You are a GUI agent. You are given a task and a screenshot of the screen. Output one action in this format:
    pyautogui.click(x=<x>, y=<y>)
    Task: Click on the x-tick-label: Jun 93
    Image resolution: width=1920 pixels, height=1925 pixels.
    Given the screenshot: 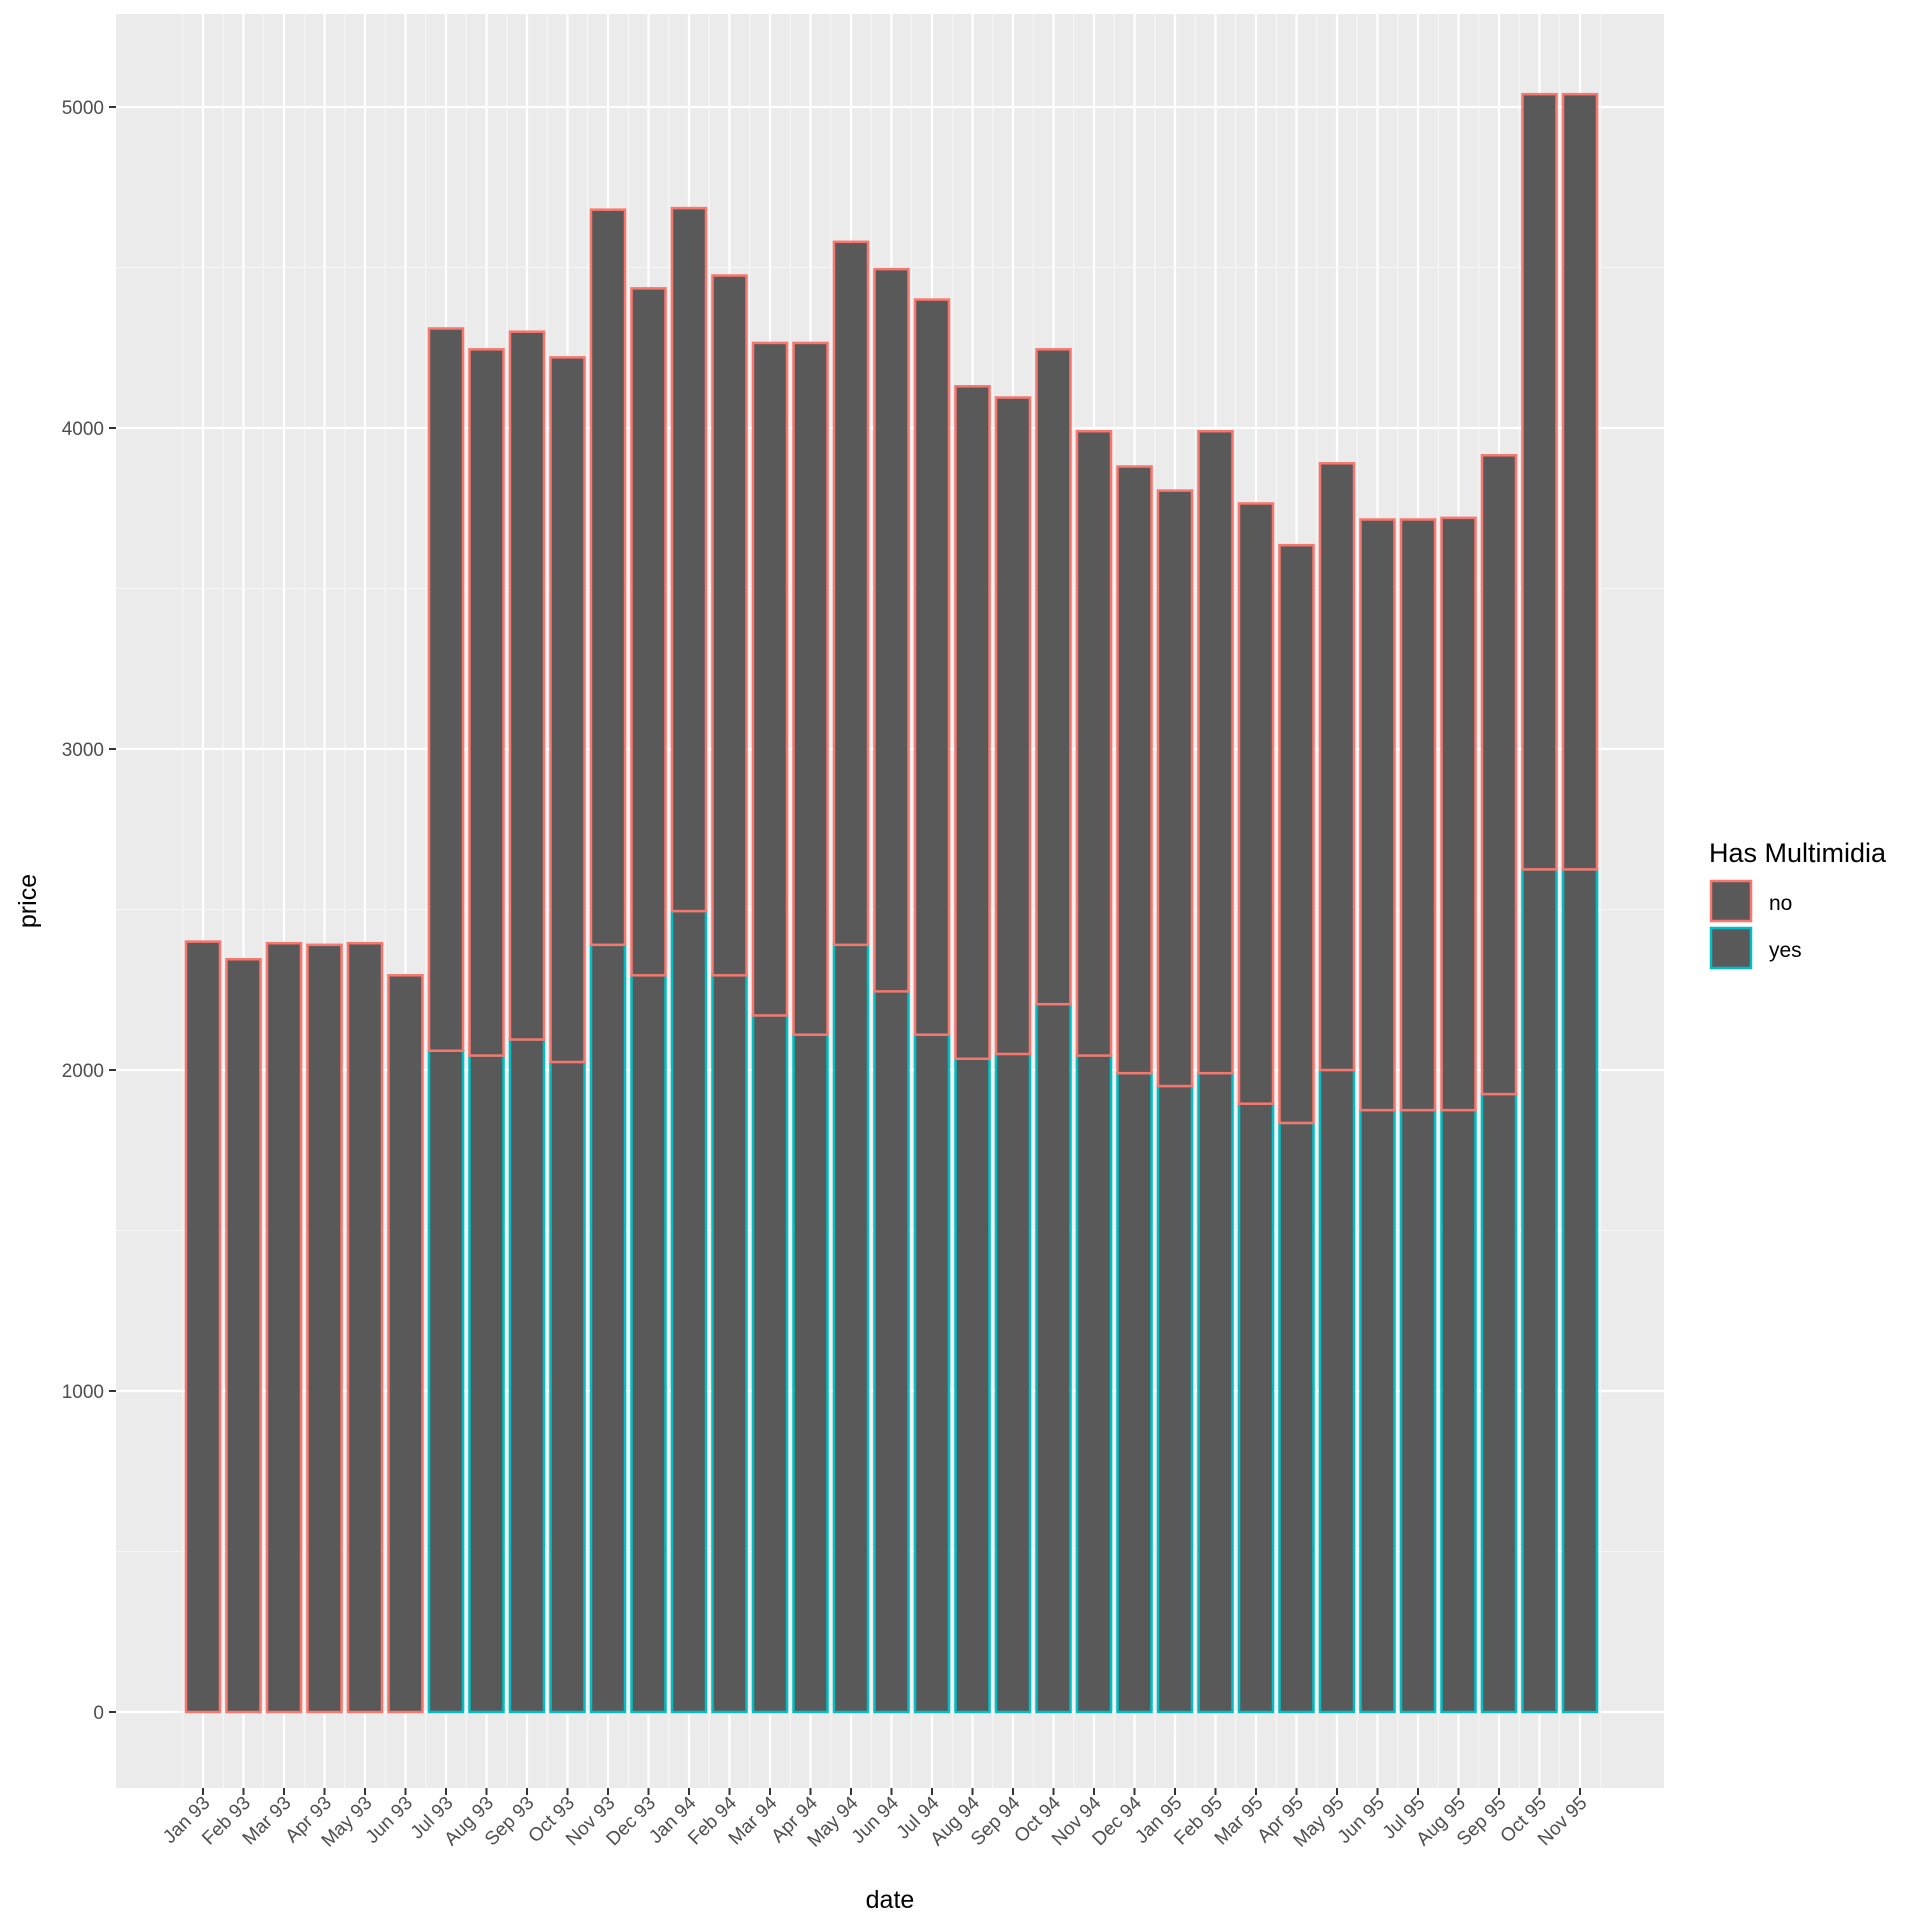 What is the action you would take?
    pyautogui.click(x=389, y=1820)
    